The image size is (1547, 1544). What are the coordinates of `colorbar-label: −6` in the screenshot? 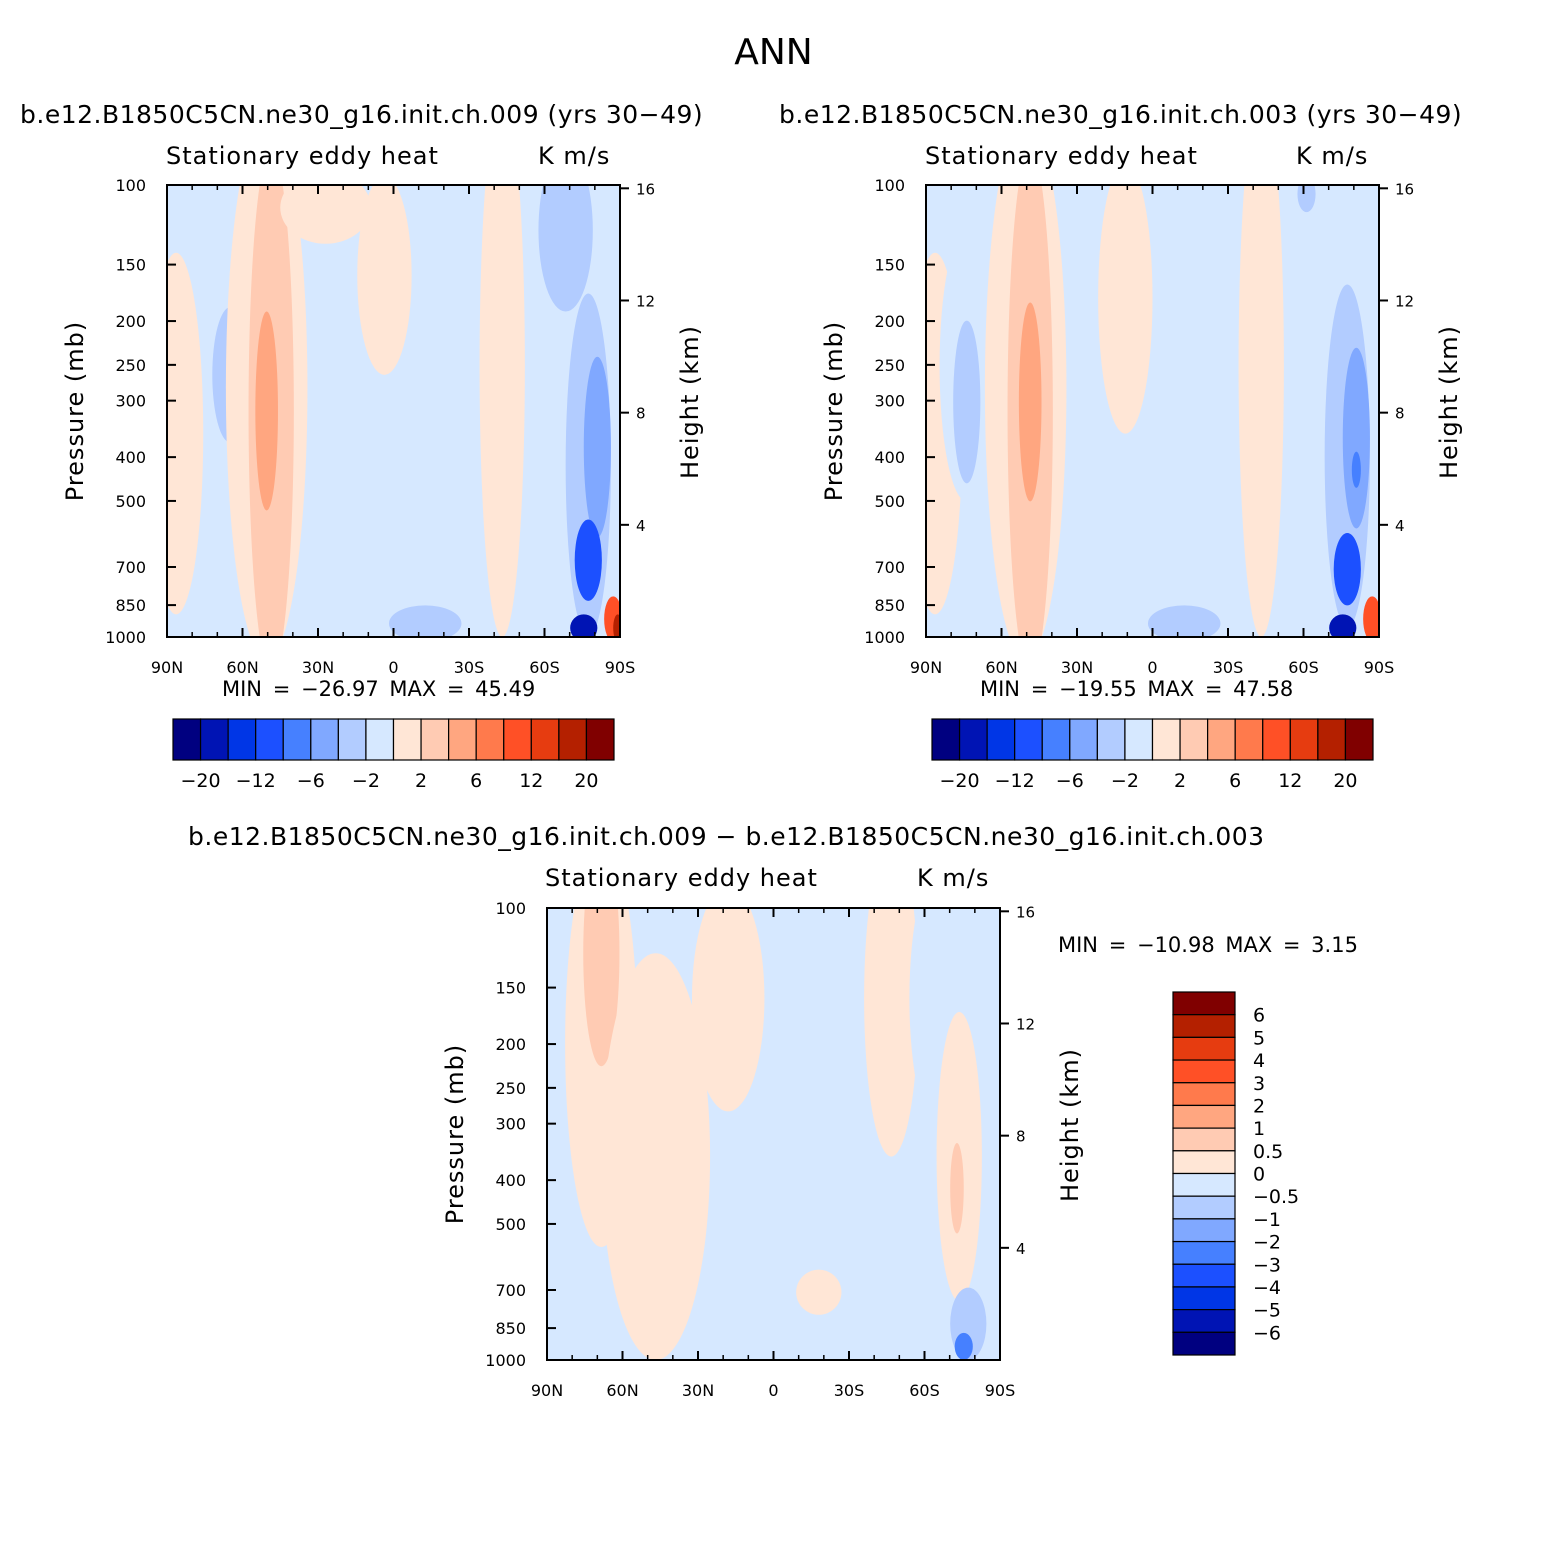 It's located at (1070, 781).